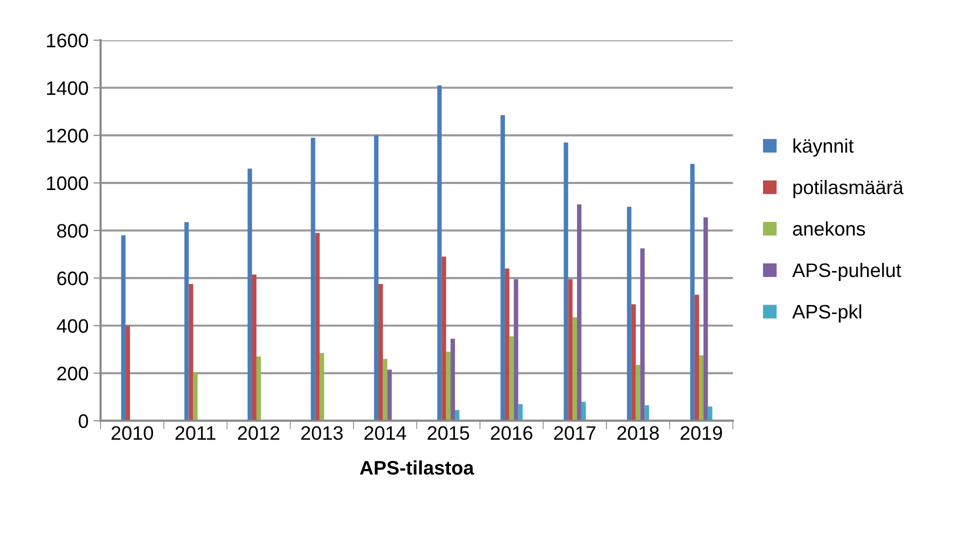  Describe the element at coordinates (83, 421) in the screenshot. I see `y-tick-label: 0` at that location.